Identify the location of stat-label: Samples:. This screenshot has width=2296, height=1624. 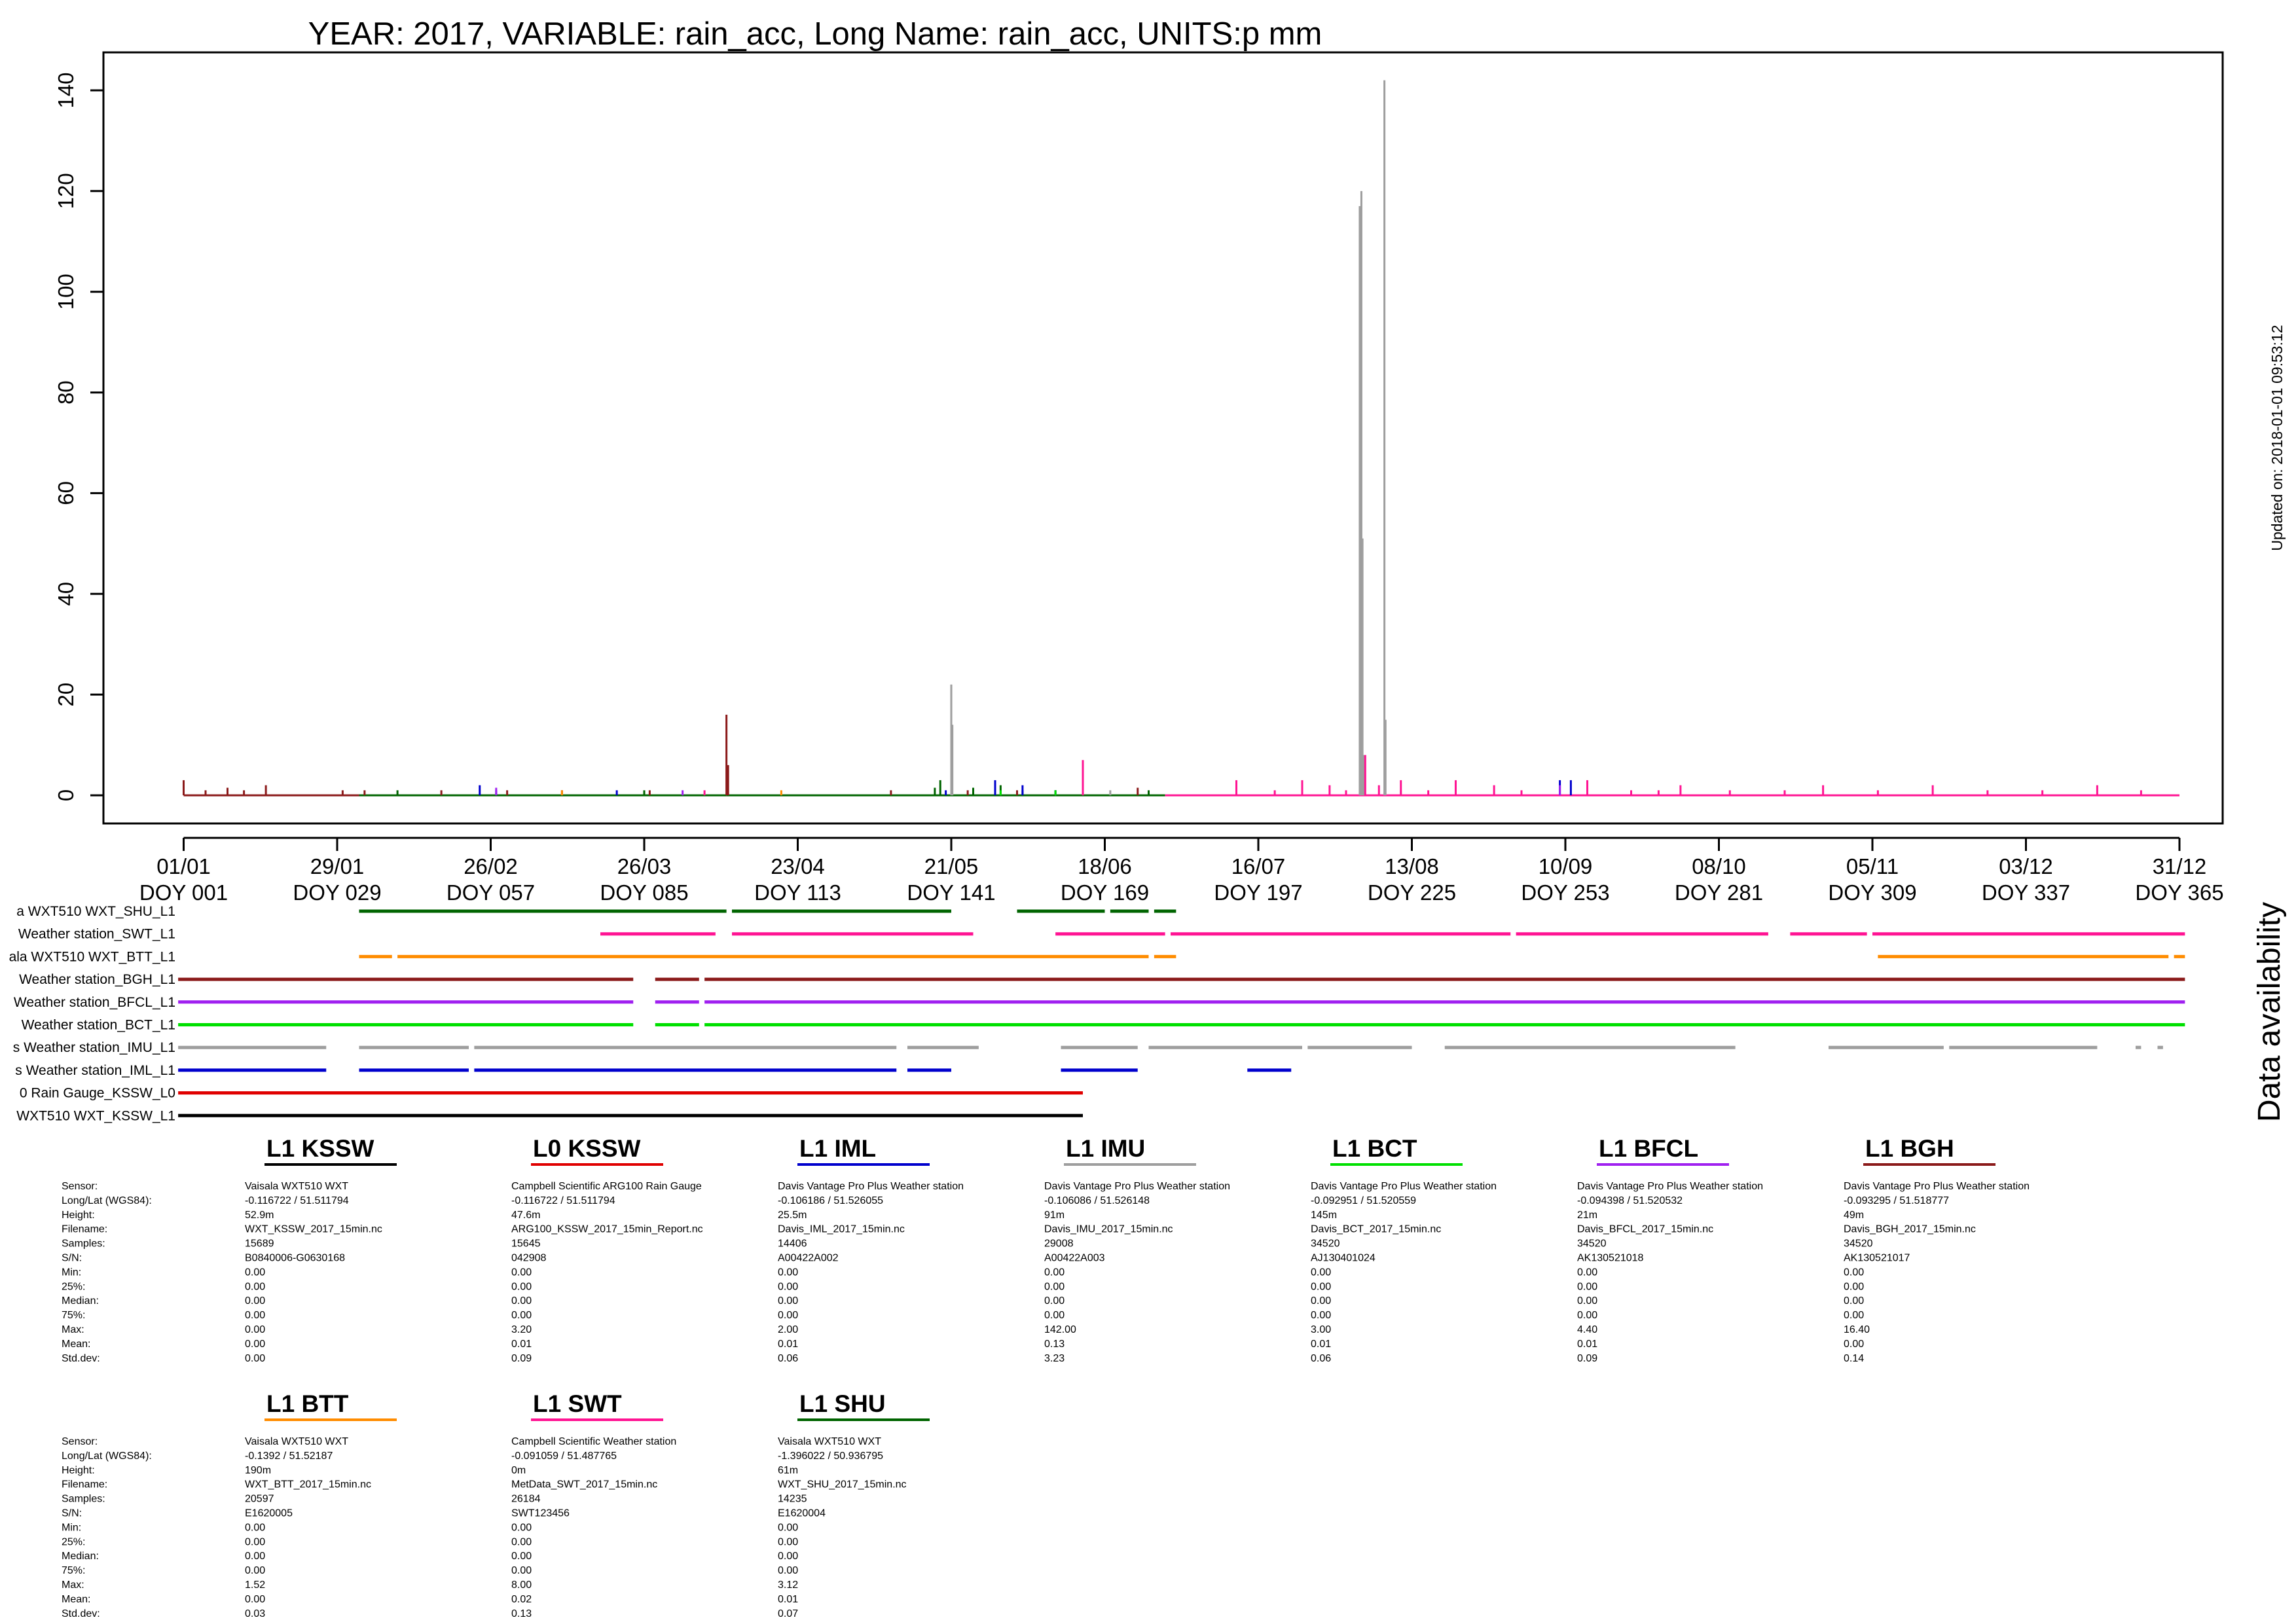
(83, 1499).